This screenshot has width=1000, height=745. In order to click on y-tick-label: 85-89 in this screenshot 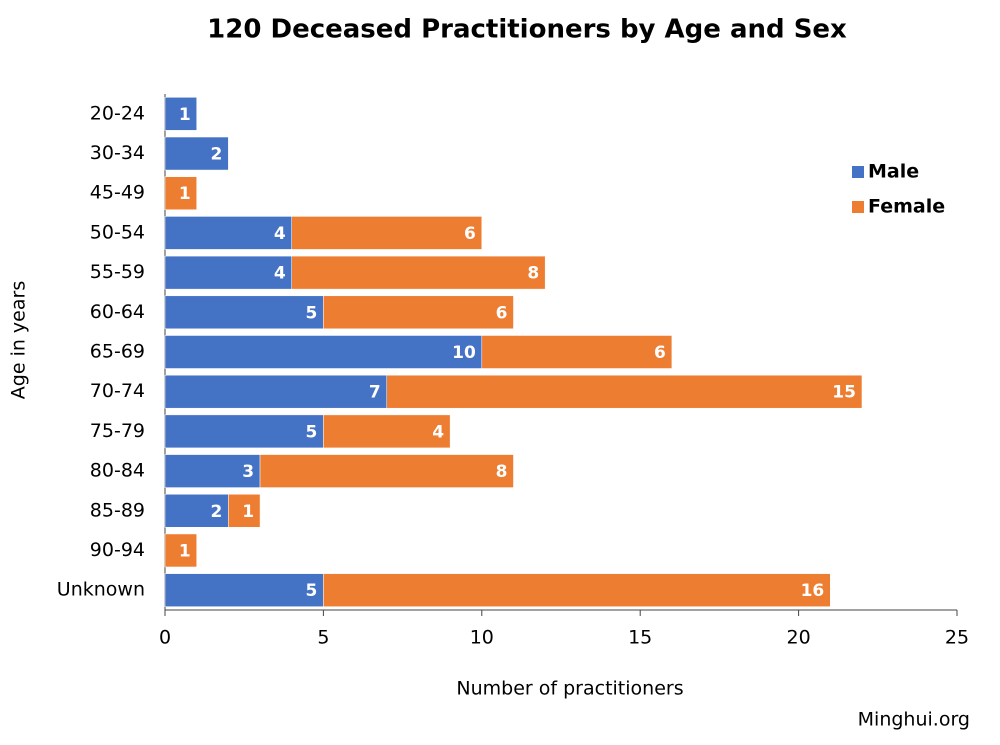, I will do `click(117, 510)`.